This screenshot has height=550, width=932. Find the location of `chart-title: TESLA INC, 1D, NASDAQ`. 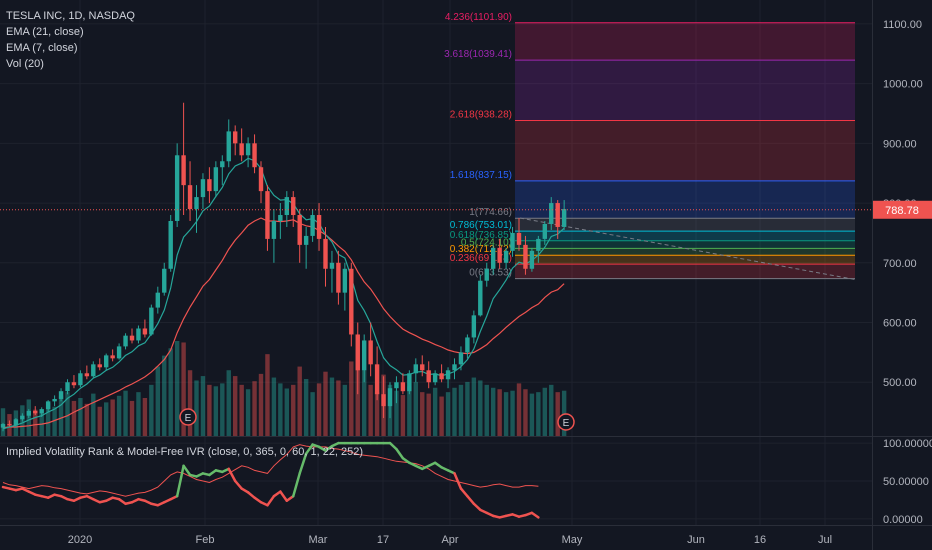

chart-title: TESLA INC, 1D, NASDAQ is located at coordinates (70, 16).